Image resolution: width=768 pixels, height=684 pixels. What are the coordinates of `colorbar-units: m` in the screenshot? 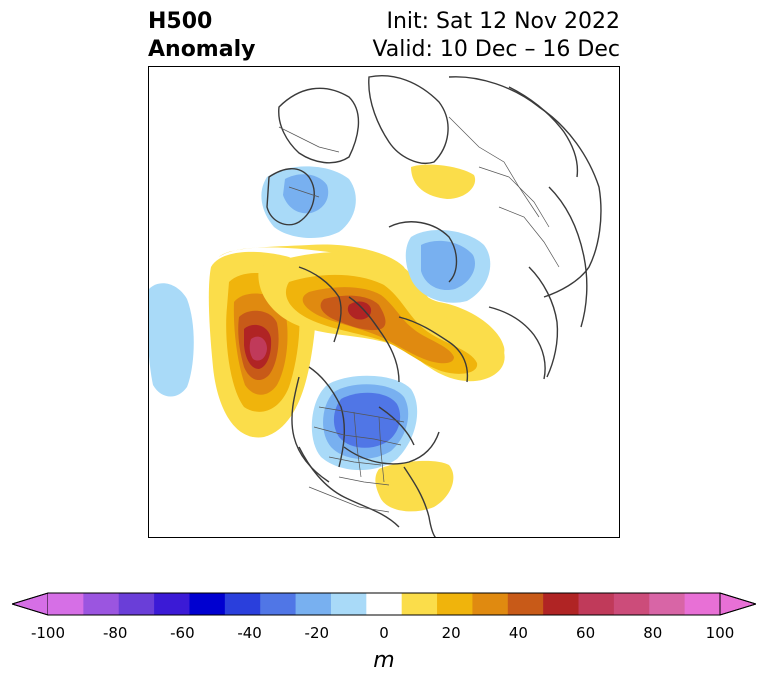 It's located at (384, 660).